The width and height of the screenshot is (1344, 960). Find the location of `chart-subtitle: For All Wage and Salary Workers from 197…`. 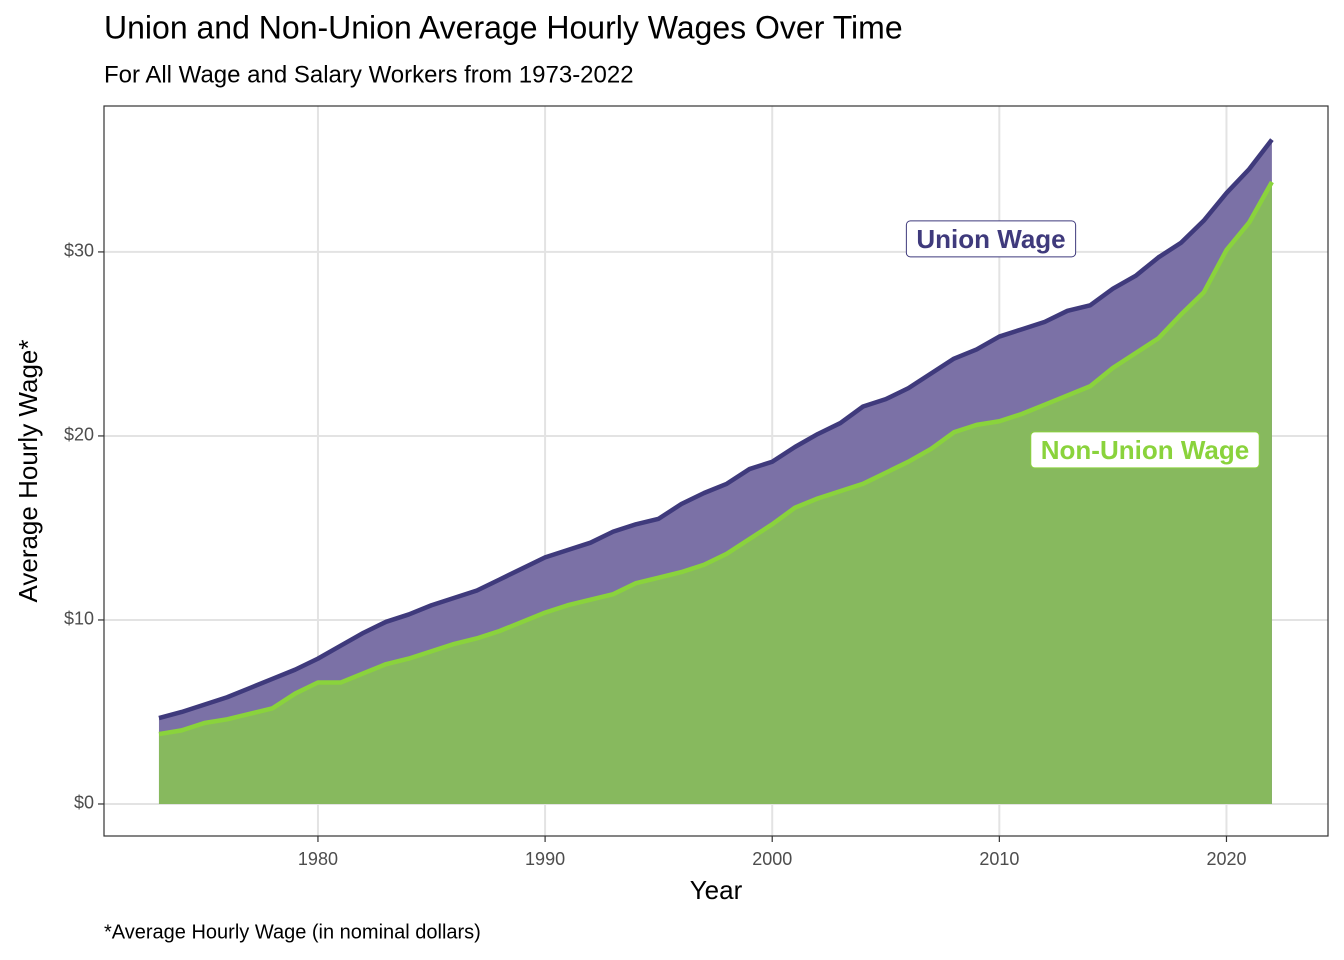

chart-subtitle: For All Wage and Salary Workers from 197… is located at coordinates (369, 74).